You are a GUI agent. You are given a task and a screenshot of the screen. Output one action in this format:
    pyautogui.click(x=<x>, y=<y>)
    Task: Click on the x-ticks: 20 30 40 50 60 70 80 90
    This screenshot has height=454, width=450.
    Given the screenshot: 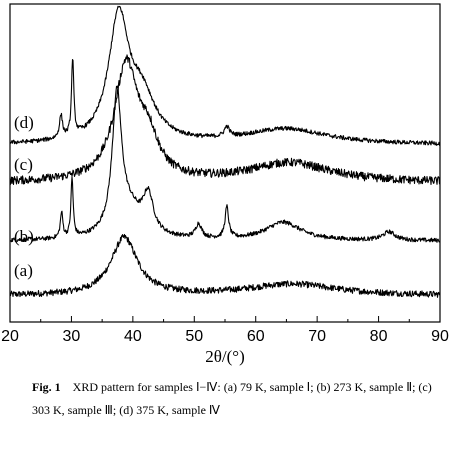 What is the action you would take?
    pyautogui.click(x=225, y=330)
    